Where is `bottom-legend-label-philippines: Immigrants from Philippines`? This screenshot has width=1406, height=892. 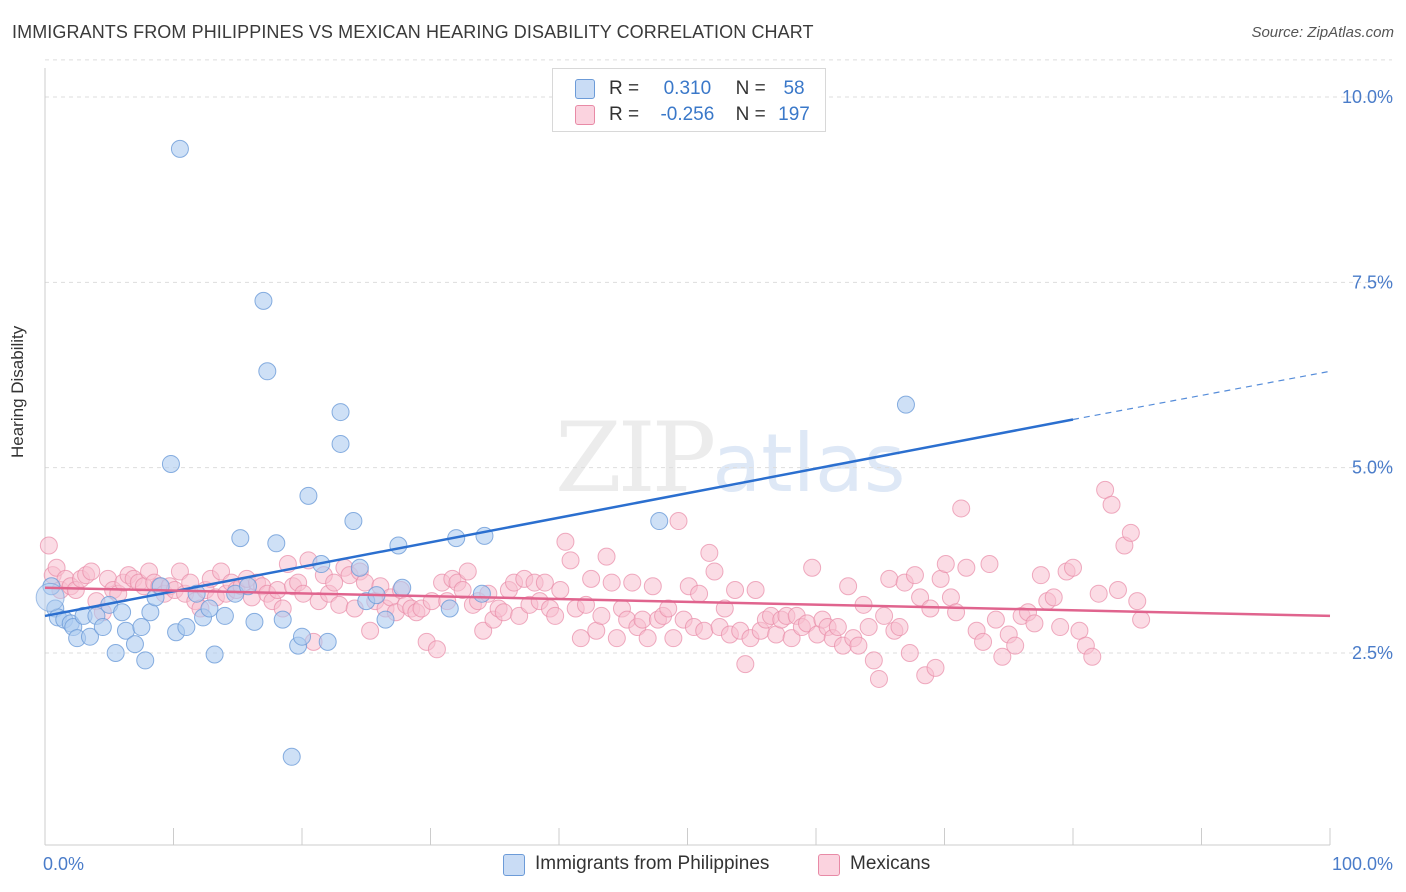 bottom-legend-label-philippines: Immigrants from Philippines is located at coordinates (652, 863).